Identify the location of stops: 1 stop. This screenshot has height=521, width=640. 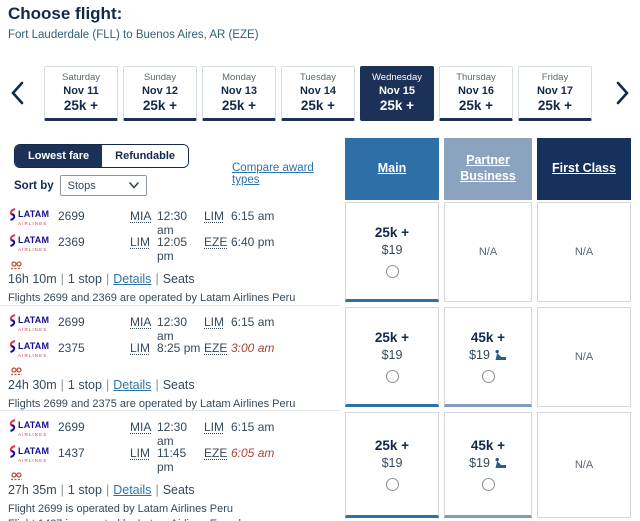
(84, 385).